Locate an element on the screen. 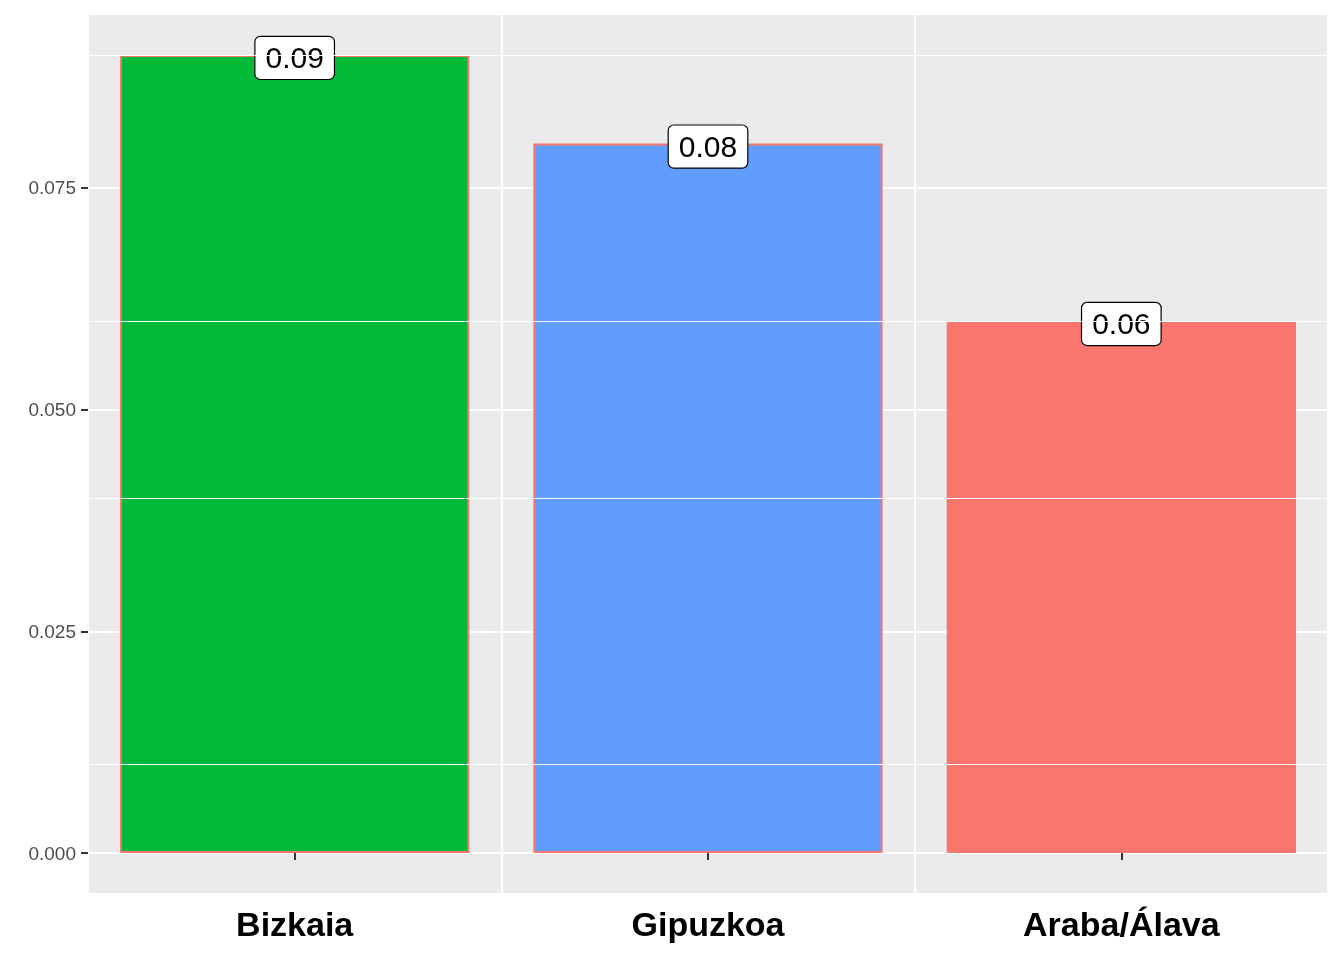  x-tick-label: Gipuzkoa is located at coordinates (708, 924).